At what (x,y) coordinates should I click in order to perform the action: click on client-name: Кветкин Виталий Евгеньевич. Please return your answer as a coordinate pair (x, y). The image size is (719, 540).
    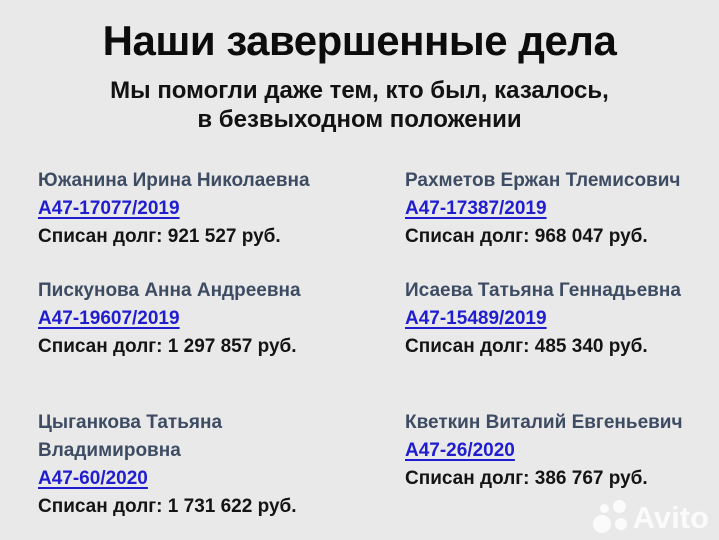
    Looking at the image, I should click on (544, 422).